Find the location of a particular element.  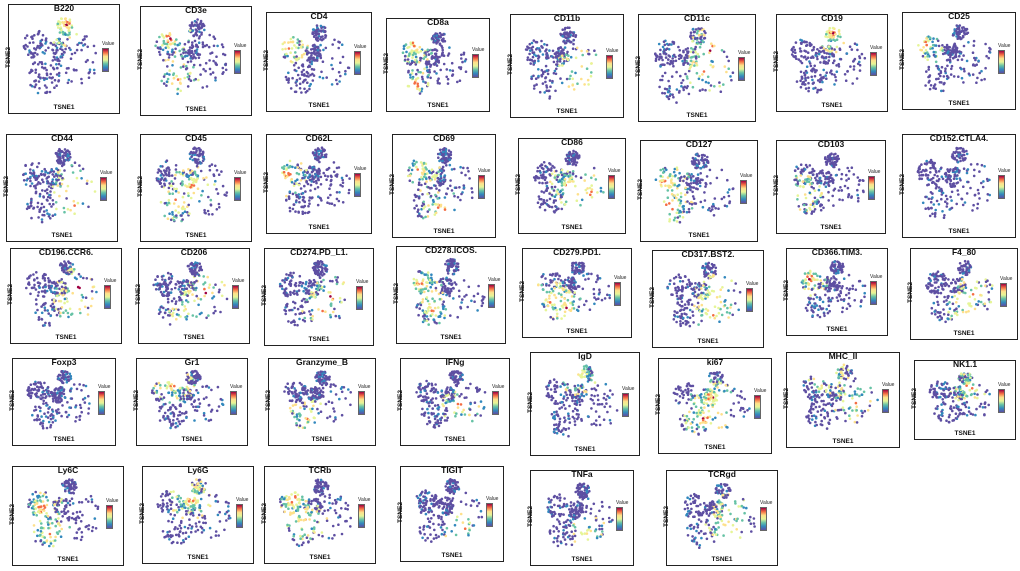

panel-cd152-ctla4: CD152.CTLA4. TSNE1 TSNE2 Value is located at coordinates (957, 185).